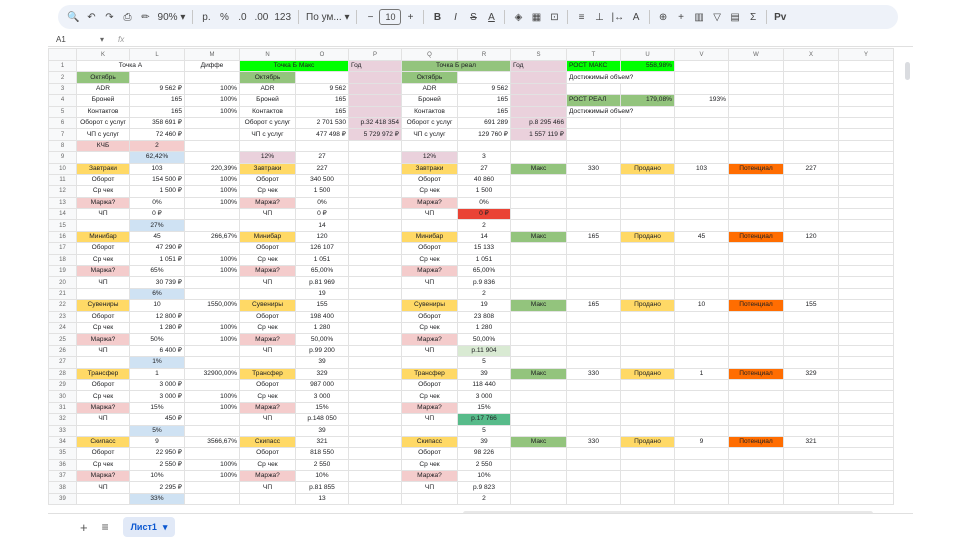  I want to click on cell: Ср чек, so click(429, 191).